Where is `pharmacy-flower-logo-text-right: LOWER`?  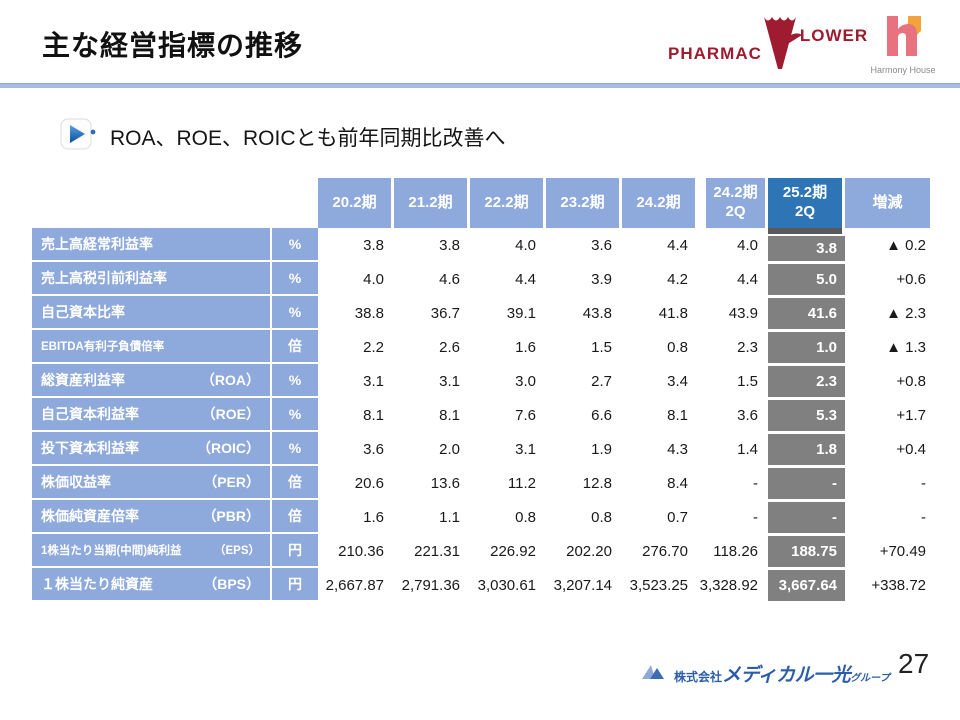 pharmacy-flower-logo-text-right: LOWER is located at coordinates (834, 35).